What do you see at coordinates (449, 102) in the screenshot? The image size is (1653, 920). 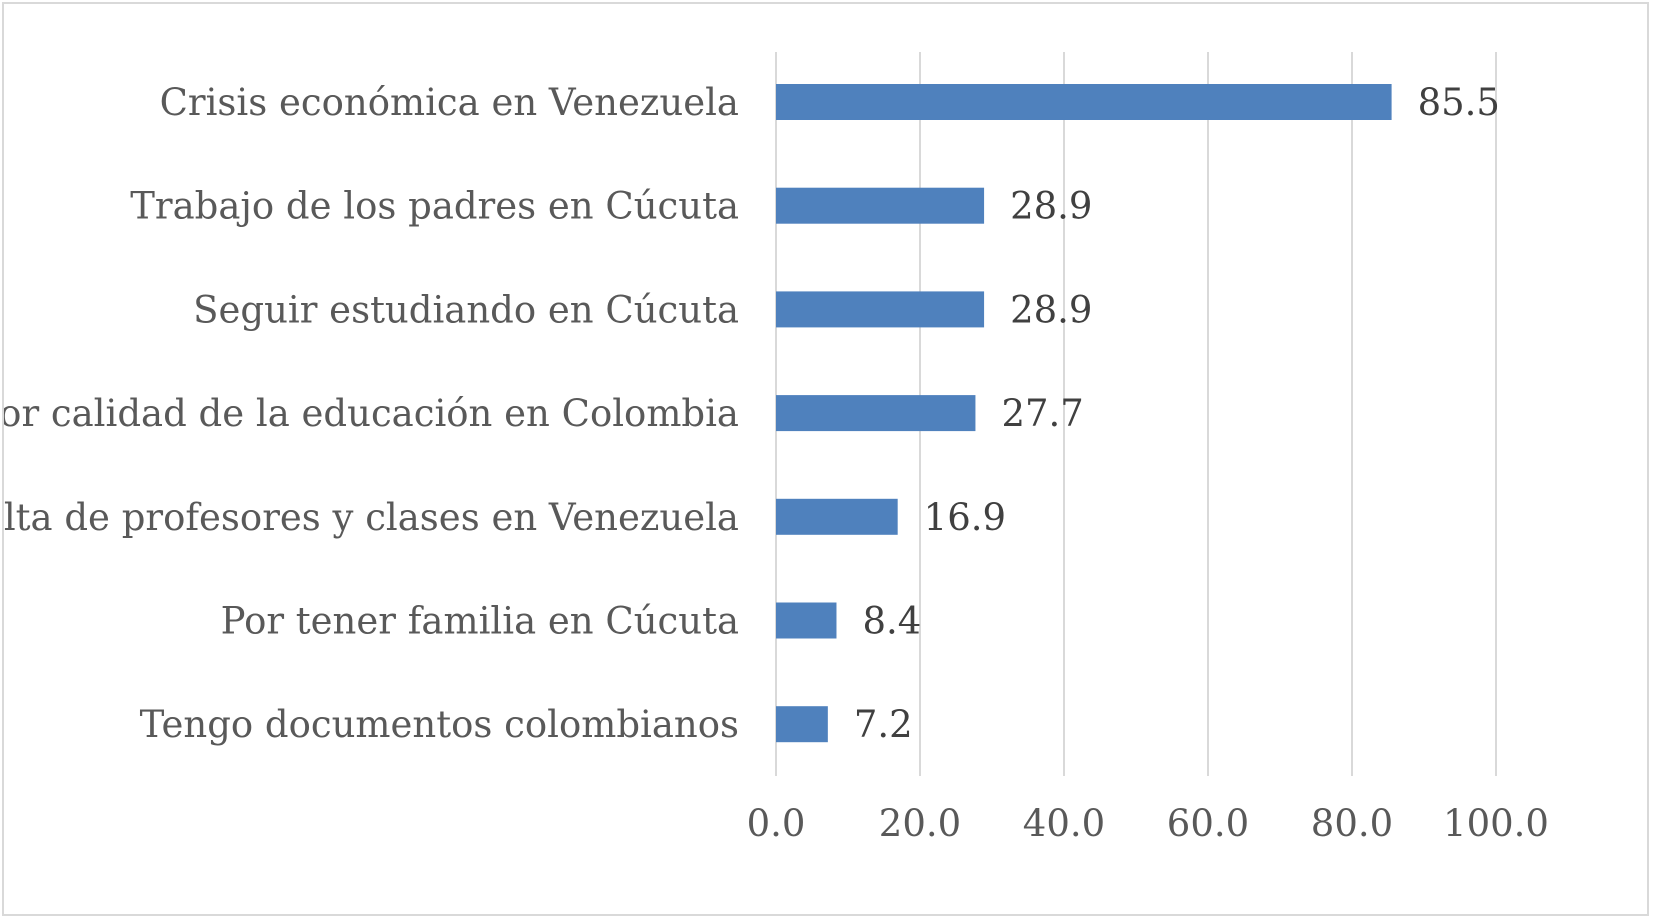 I see `category-label: Crisis económica en Venezuela` at bounding box center [449, 102].